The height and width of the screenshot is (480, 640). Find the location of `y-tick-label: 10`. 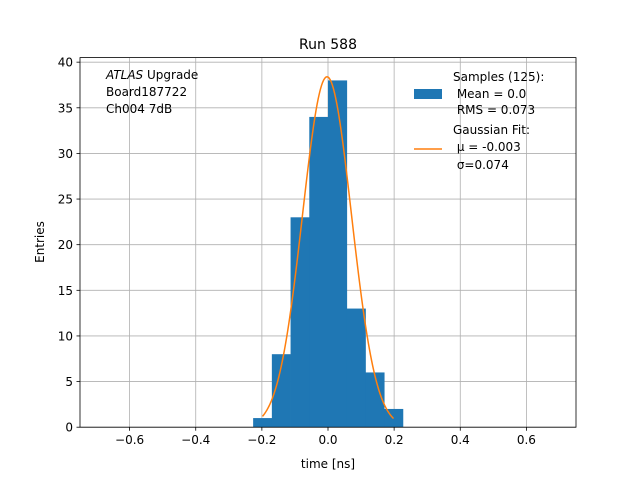

y-tick-label: 10 is located at coordinates (65, 336).